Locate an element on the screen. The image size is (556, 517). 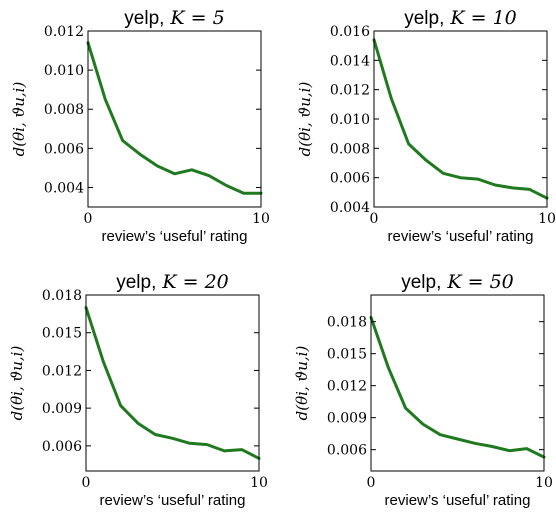
chart-title-math: K = 20 is located at coordinates (194, 282).